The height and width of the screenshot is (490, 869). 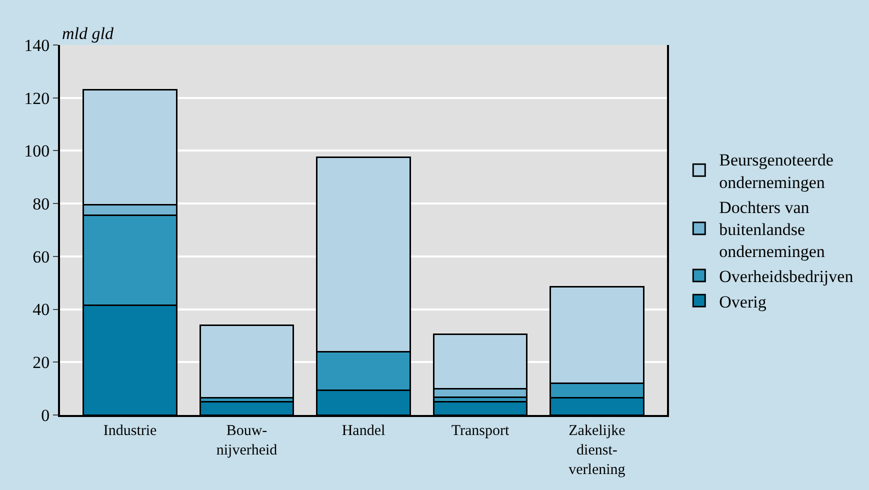 What do you see at coordinates (247, 440) in the screenshot?
I see `x-tick-label: Bouw- nijverheid` at bounding box center [247, 440].